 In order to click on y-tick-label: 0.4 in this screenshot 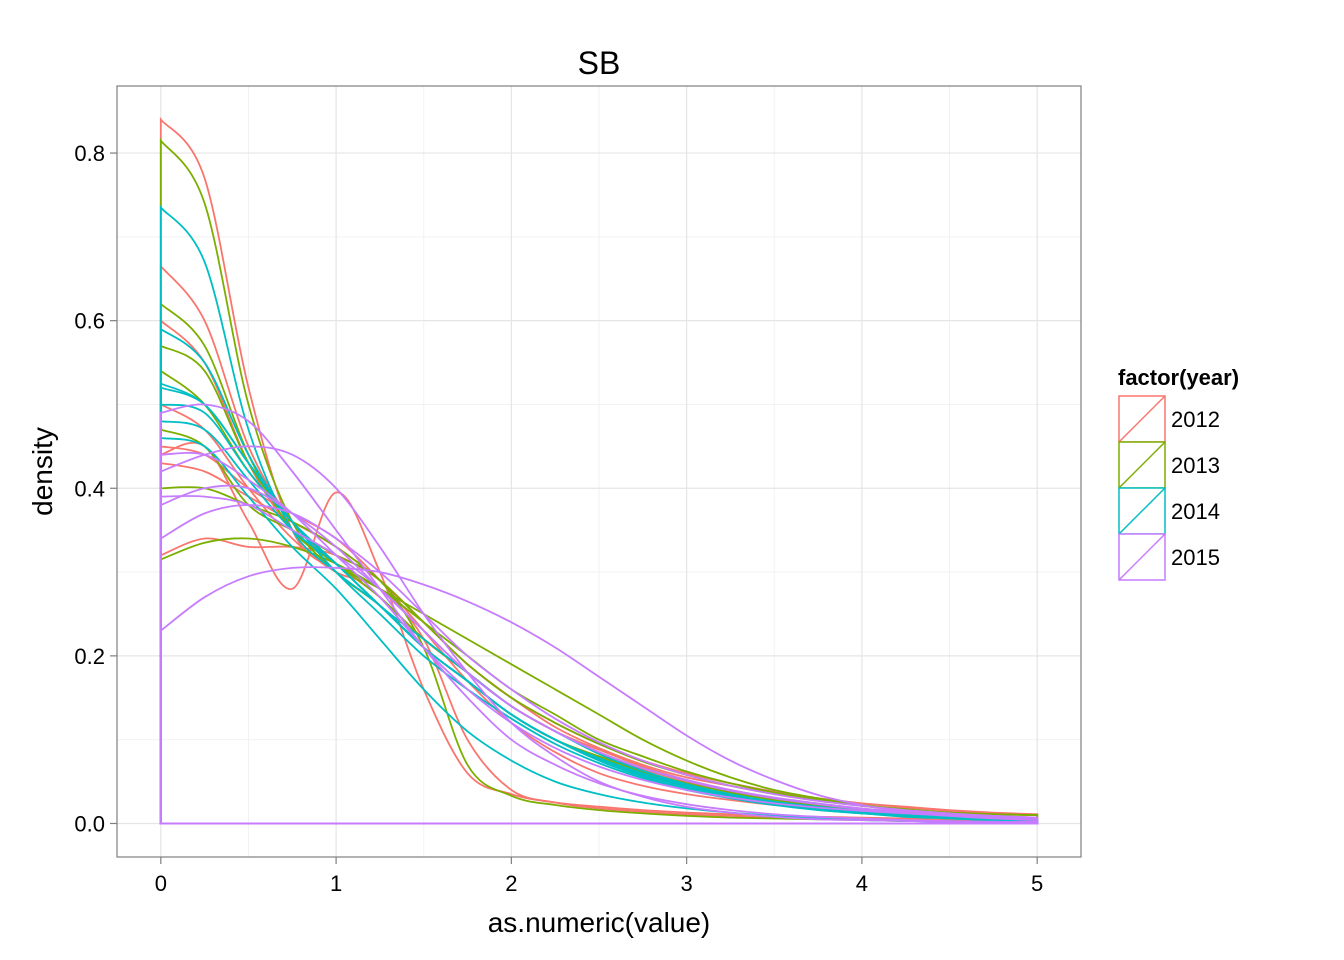, I will do `click(89, 488)`.